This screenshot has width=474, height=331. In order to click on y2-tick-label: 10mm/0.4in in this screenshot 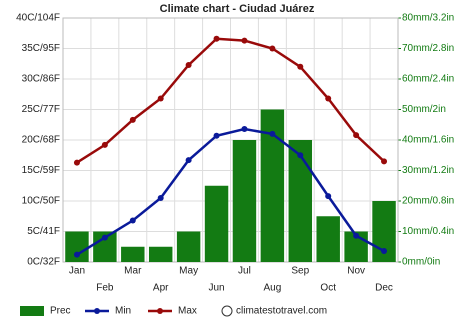, I will do `click(428, 231)`.